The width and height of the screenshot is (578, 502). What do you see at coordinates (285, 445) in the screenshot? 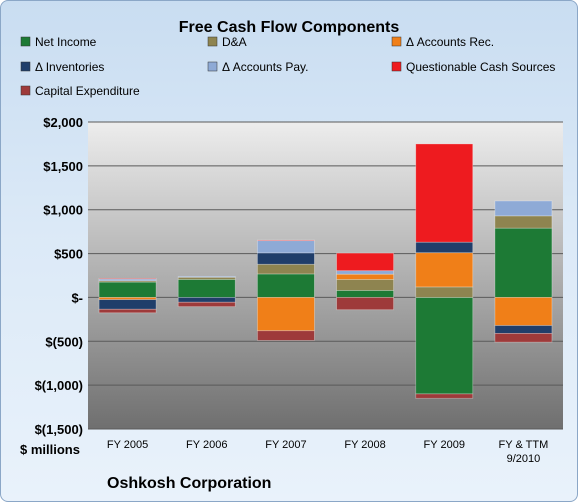
I see `x-tick-label: FY 2007` at bounding box center [285, 445].